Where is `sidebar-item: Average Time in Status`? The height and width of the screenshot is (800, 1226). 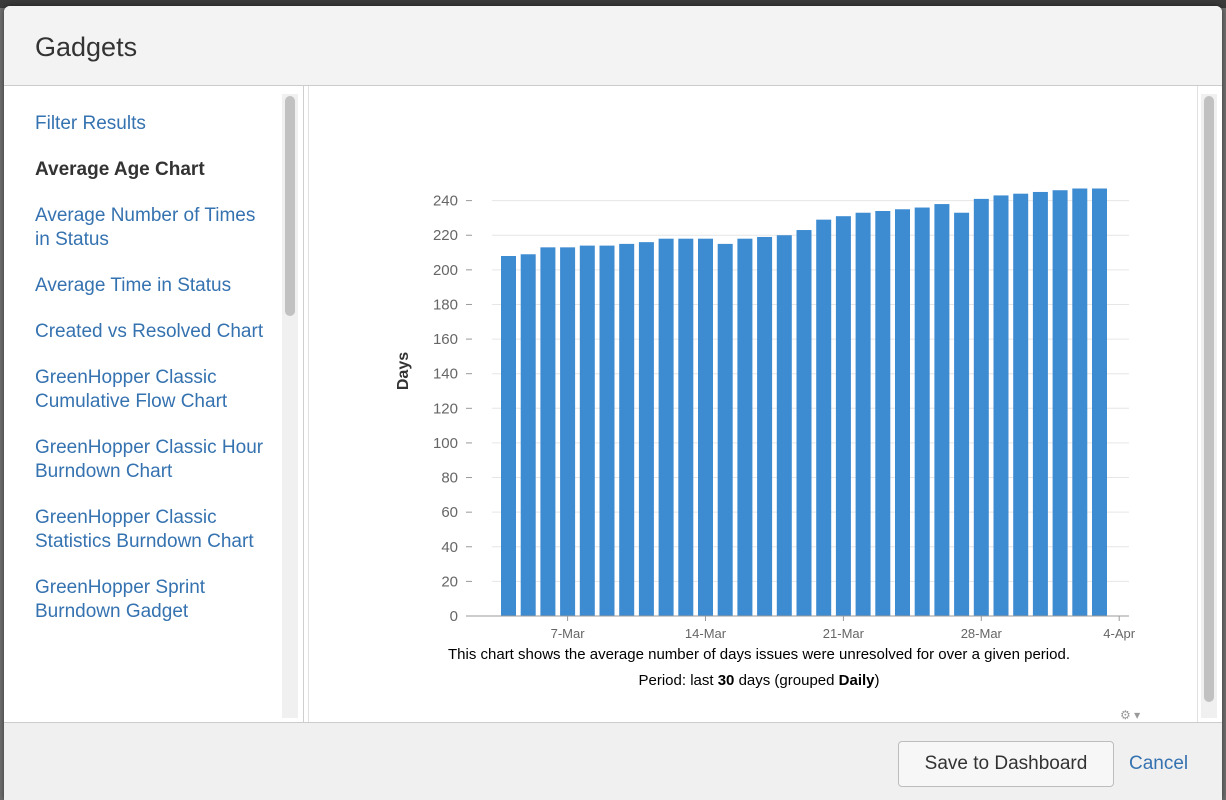 sidebar-item: Average Time in Status is located at coordinates (133, 285).